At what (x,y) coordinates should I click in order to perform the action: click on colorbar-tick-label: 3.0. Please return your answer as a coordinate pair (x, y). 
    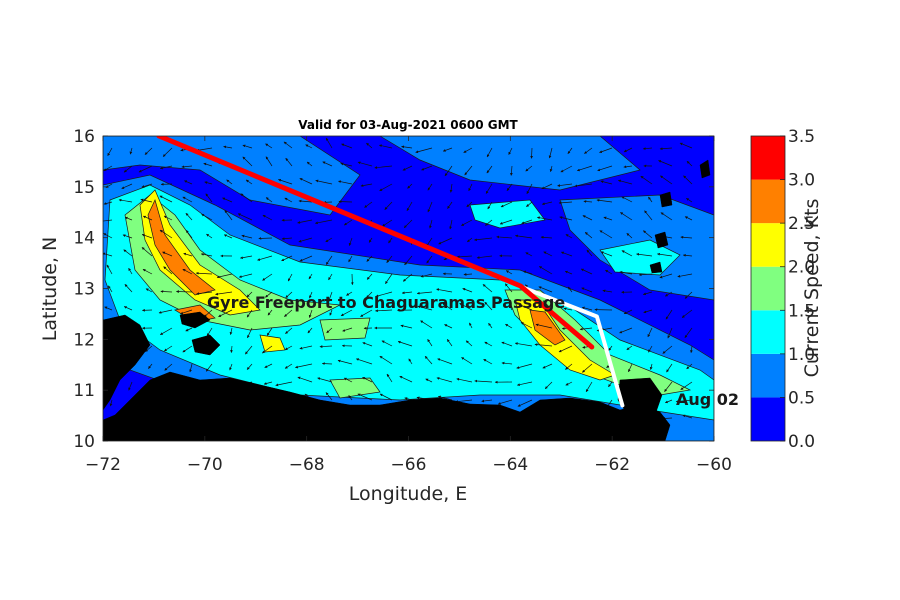
    Looking at the image, I should click on (801, 181).